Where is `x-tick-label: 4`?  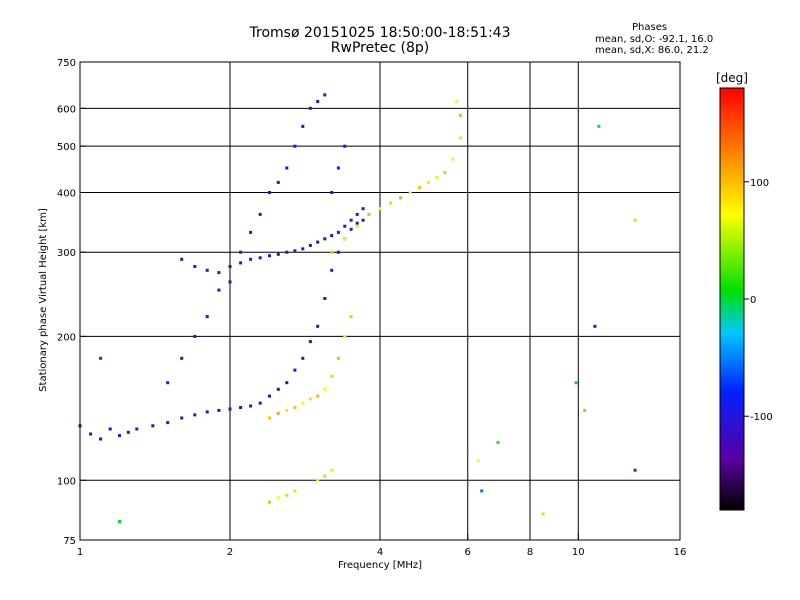
x-tick-label: 4 is located at coordinates (380, 552).